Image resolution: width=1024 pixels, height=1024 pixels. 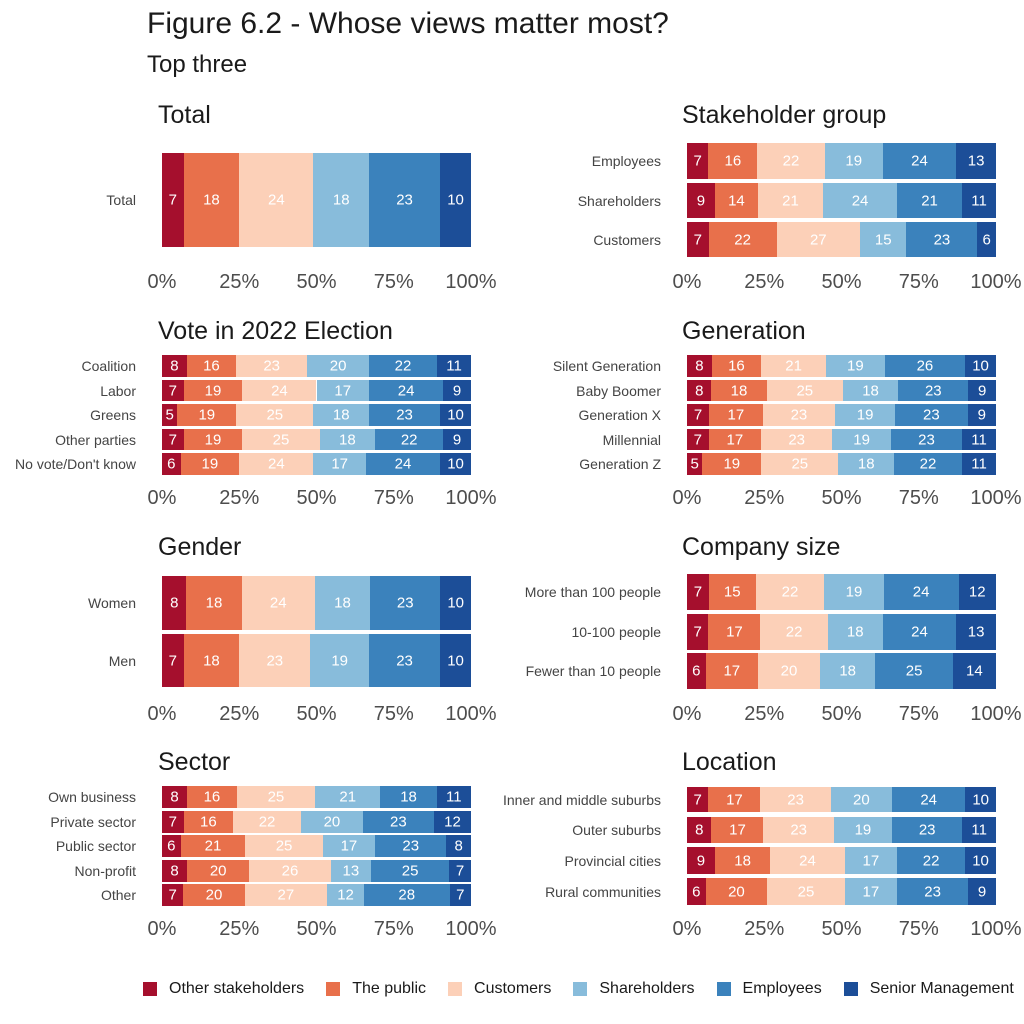 I want to click on legend-label: Senior Management, so click(x=941, y=988).